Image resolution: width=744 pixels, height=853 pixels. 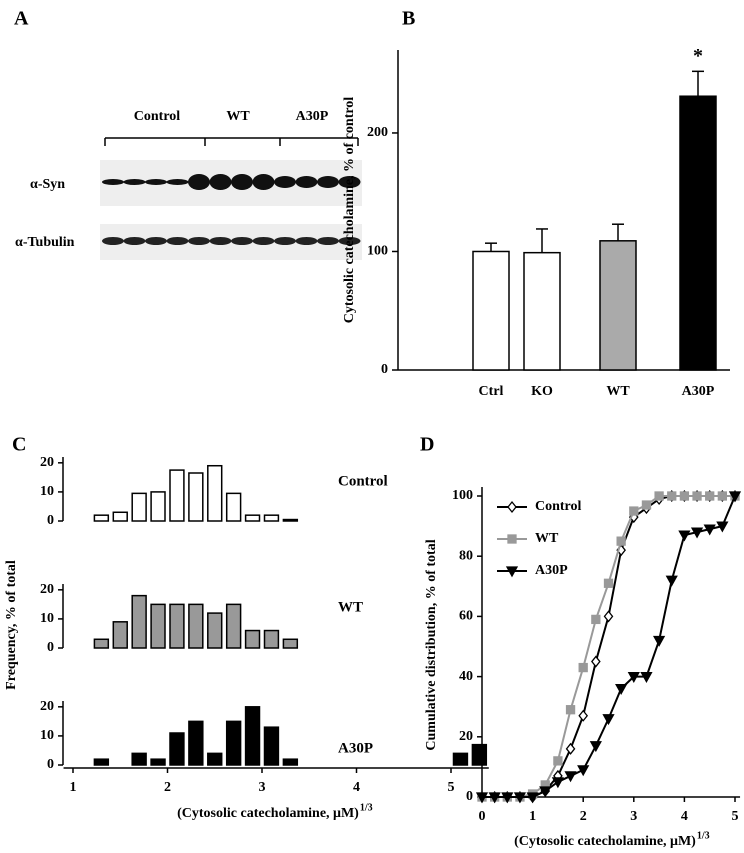 What do you see at coordinates (462, 495) in the screenshot?
I see `y-tick-label: 100` at bounding box center [462, 495].